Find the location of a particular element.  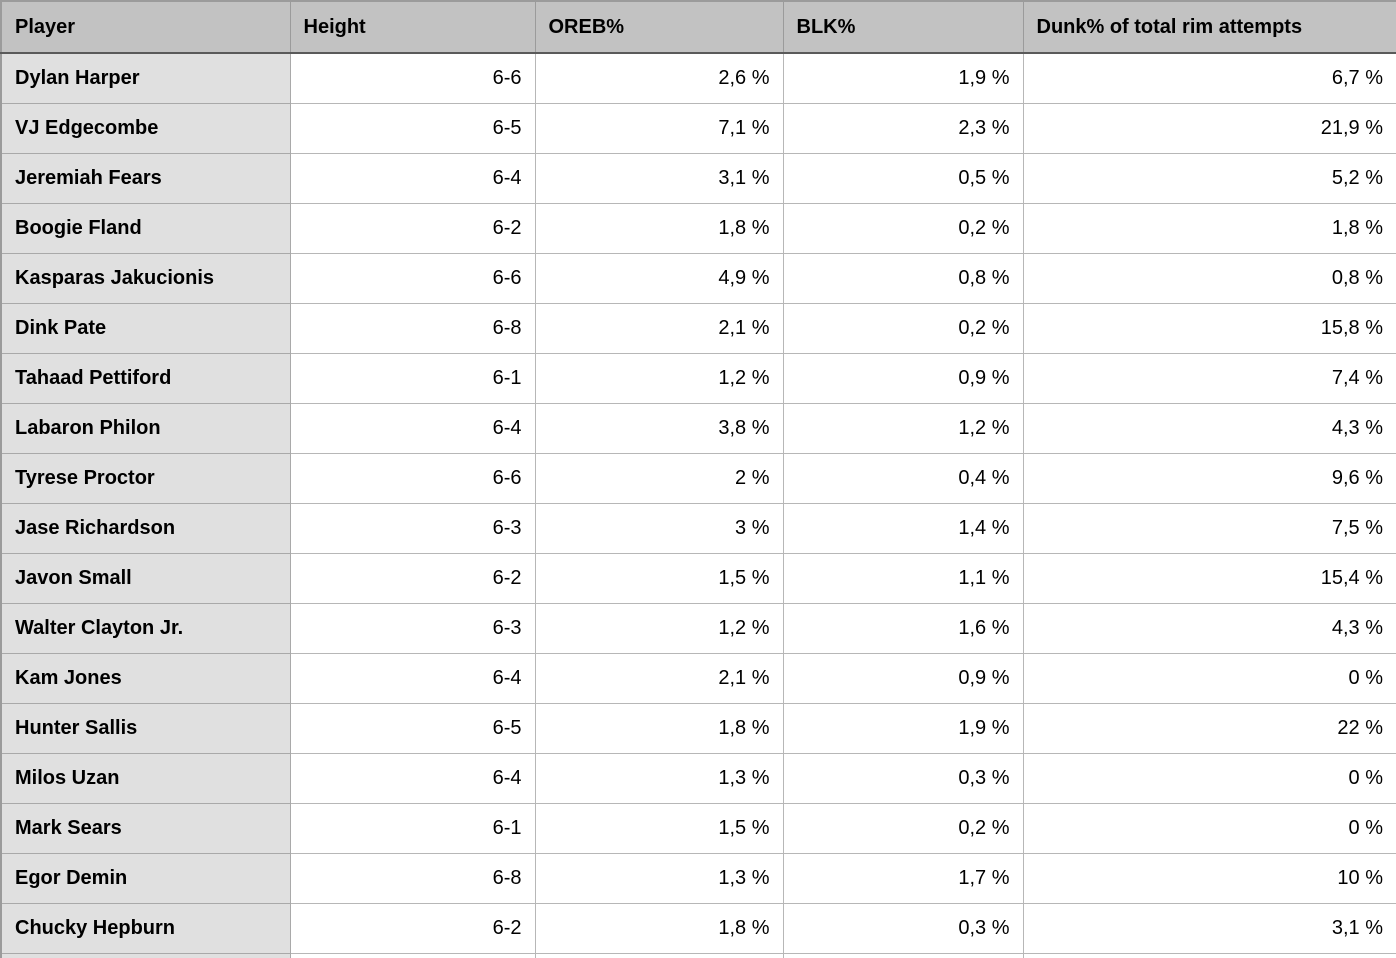

table-row: Chucky Hepburn 6-2 1,8 % 0,3 % 3,1 % is located at coordinates (698, 928).